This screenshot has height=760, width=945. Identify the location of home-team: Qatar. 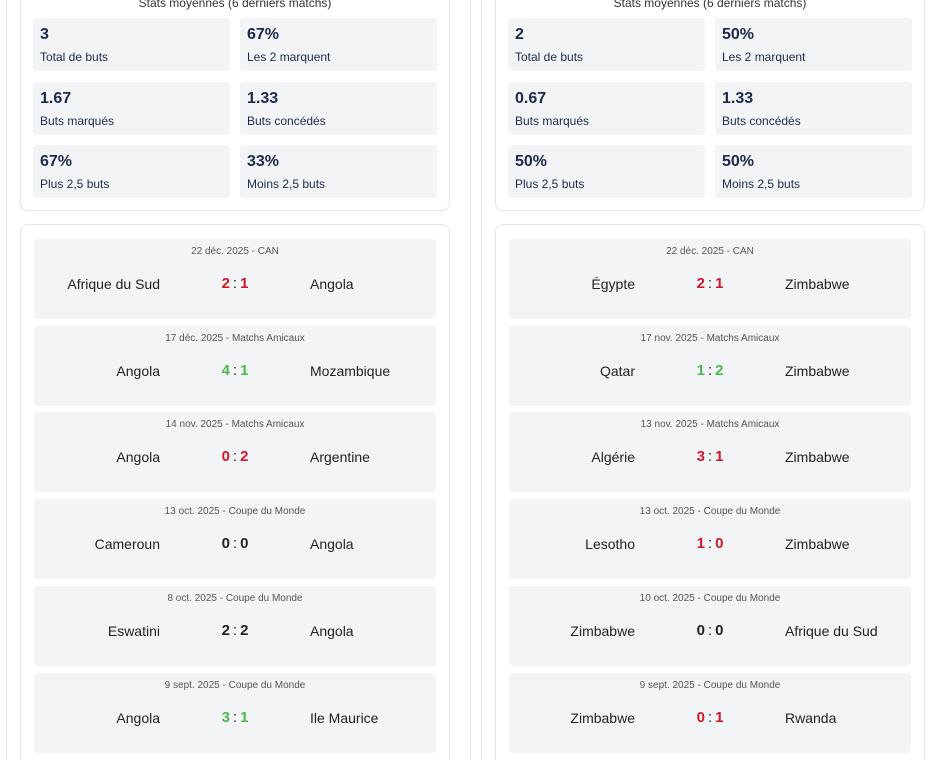
(617, 370).